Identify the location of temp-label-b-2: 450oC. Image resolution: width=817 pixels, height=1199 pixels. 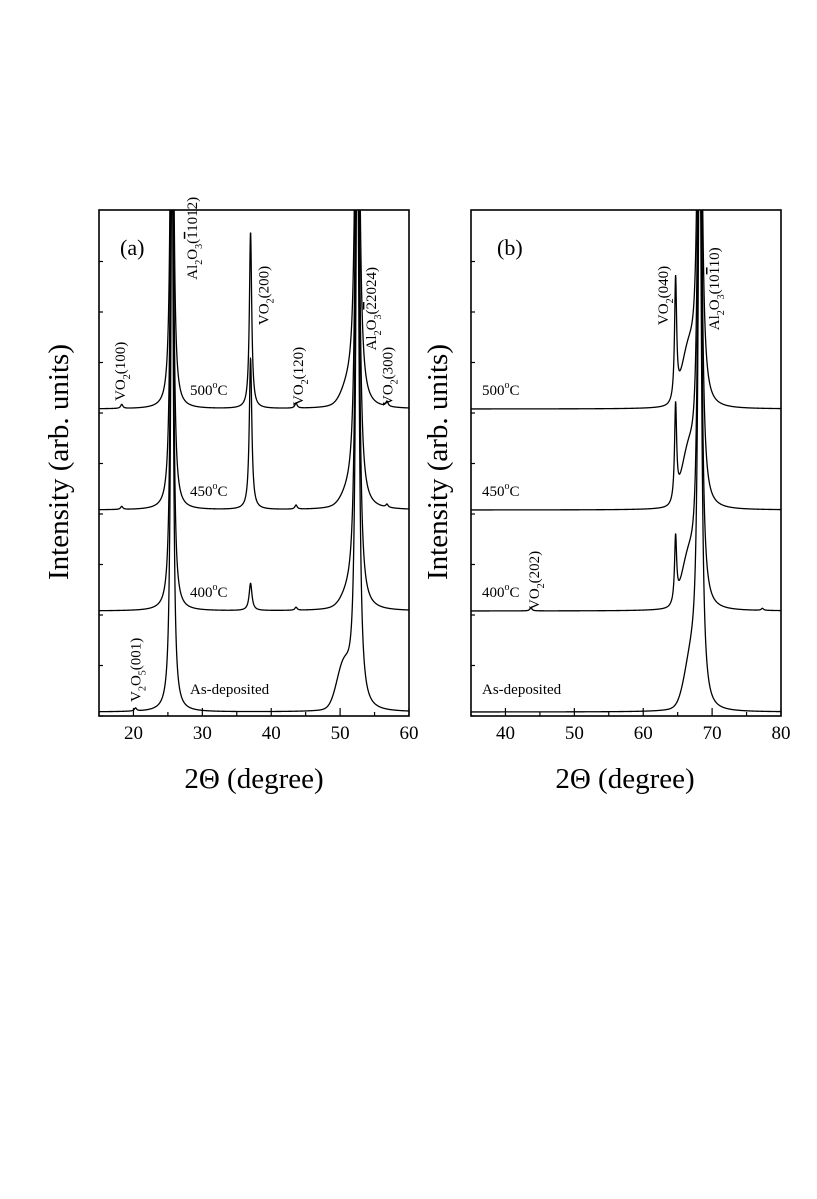
(501, 490).